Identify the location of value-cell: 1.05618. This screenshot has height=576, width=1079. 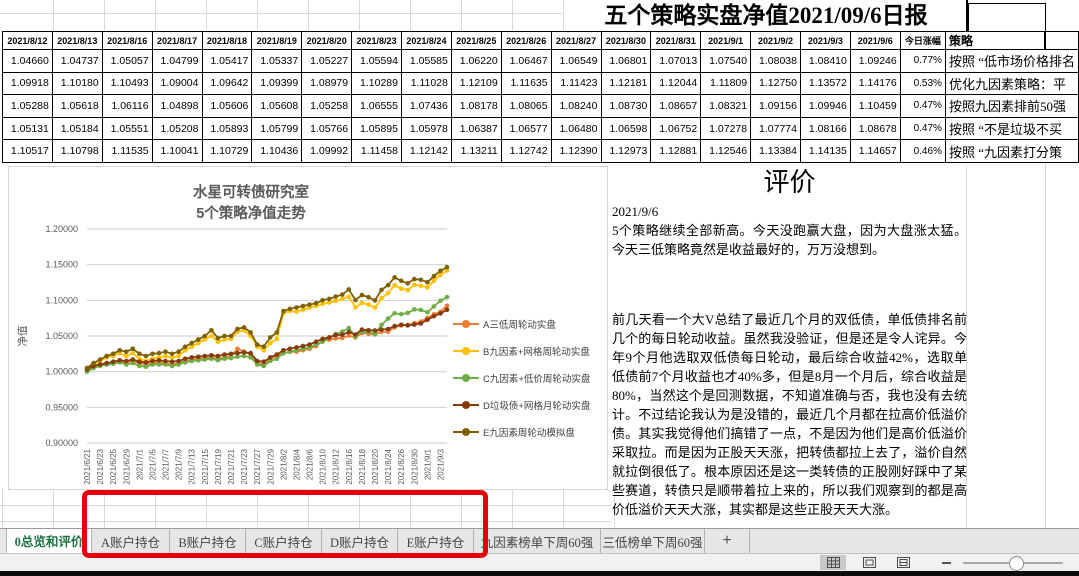
(77, 106).